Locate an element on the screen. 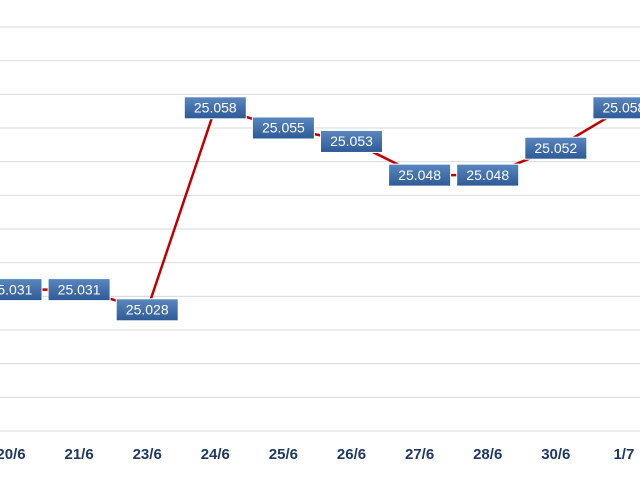 The image size is (640, 480). x-tick-label: 28/6 is located at coordinates (487, 454).